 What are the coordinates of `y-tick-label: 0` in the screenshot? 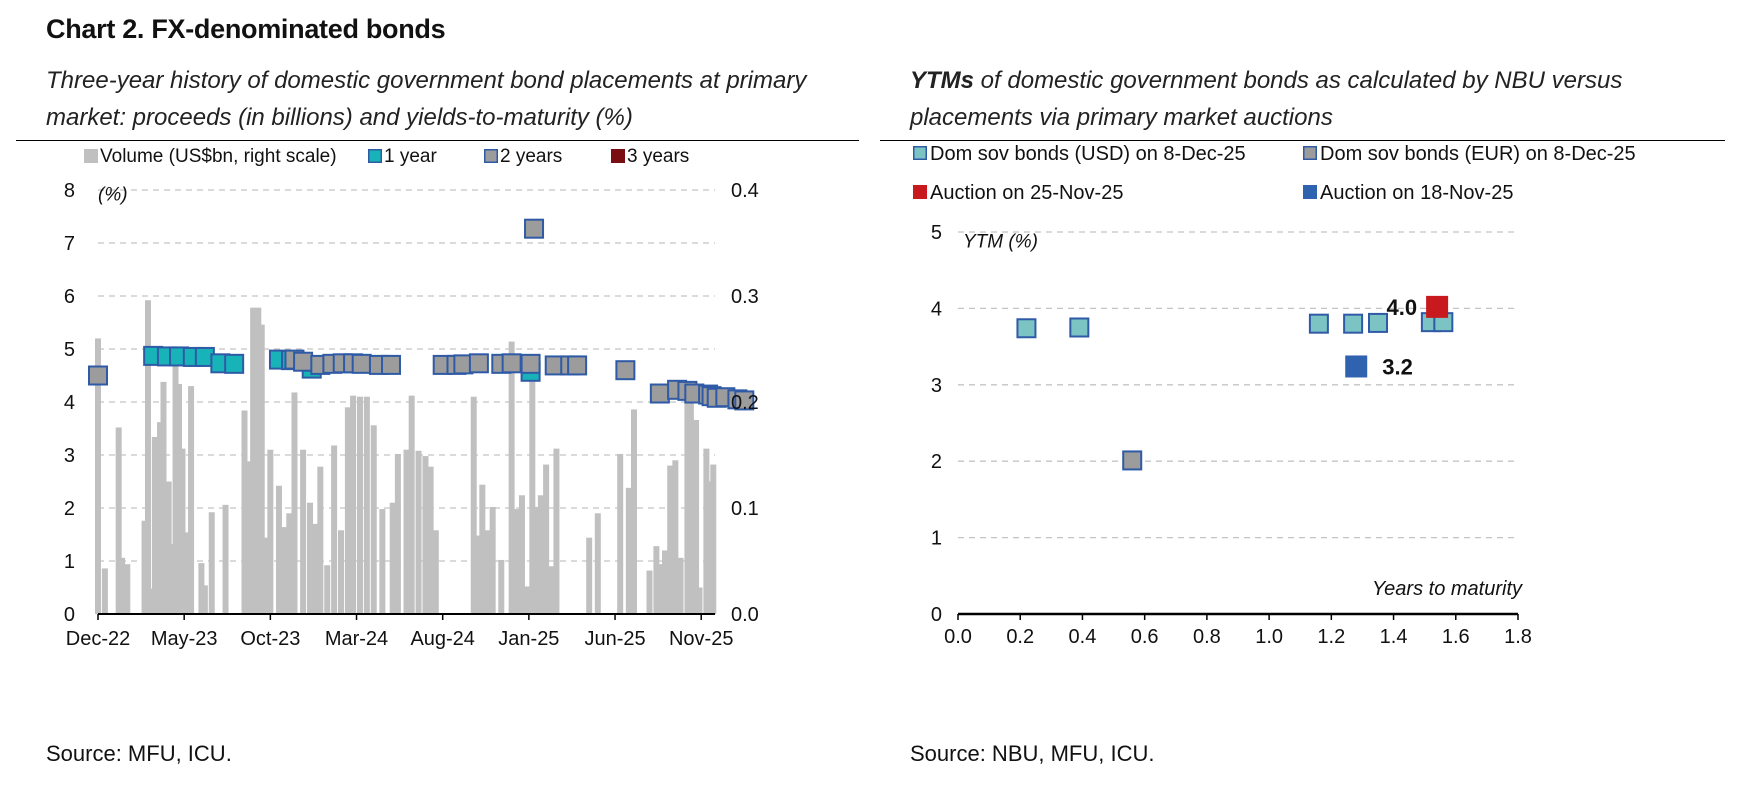 It's located at (69, 615).